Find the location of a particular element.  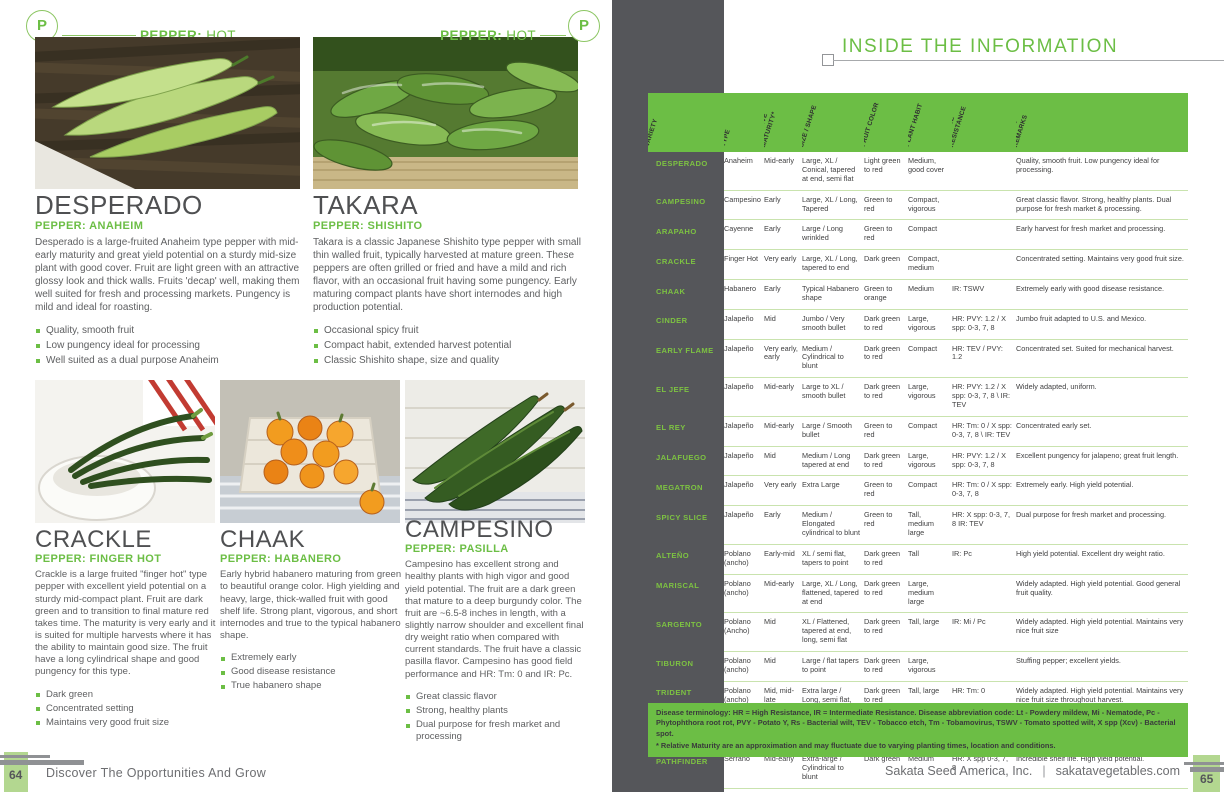

table-cell: Medium / Cylindrical to blunt is located at coordinates (833, 358).